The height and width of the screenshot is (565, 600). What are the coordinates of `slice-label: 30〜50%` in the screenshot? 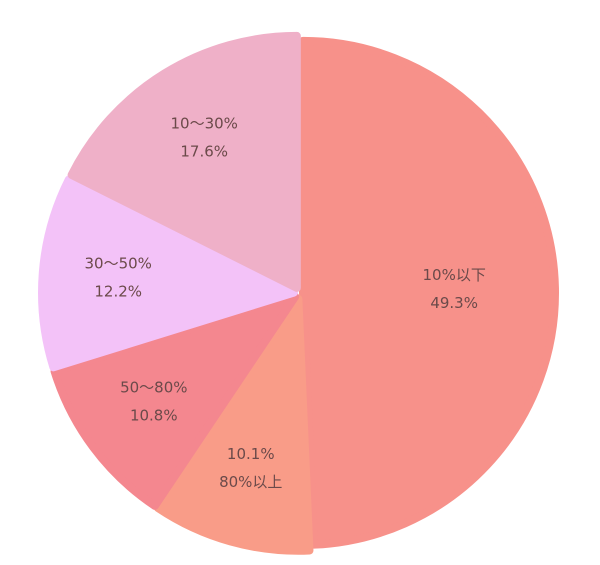 It's located at (117, 264).